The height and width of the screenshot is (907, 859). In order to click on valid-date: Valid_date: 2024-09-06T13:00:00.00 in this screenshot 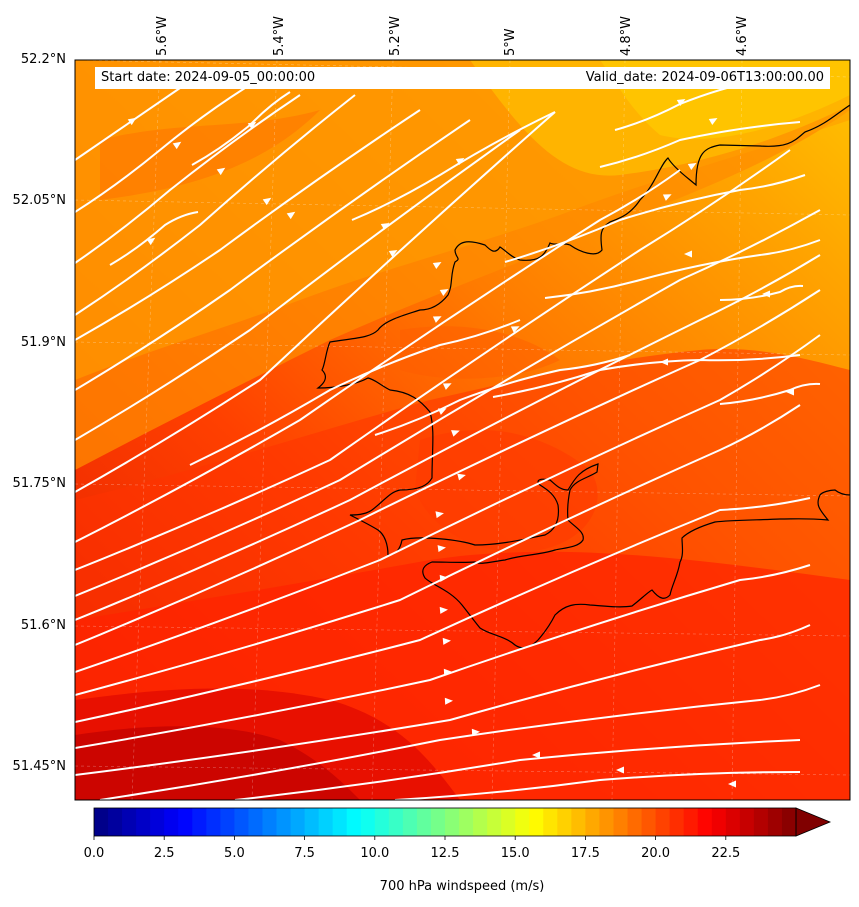, I will do `click(704, 77)`.